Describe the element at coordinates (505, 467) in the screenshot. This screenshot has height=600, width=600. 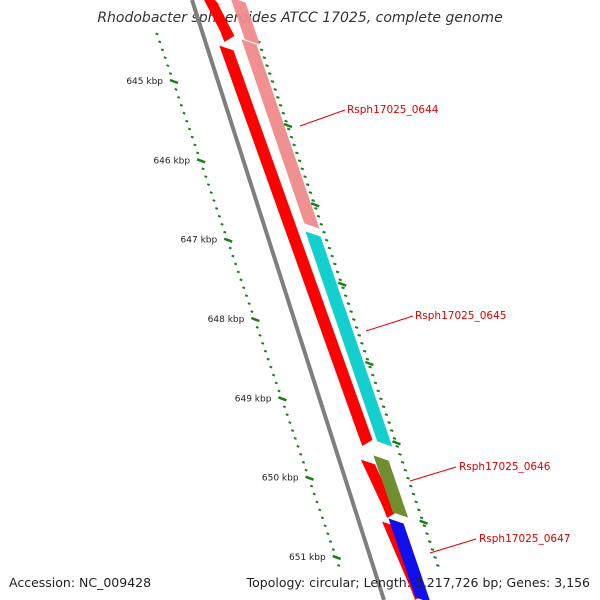
I see `gene-label: Rsph17025_0646` at that location.